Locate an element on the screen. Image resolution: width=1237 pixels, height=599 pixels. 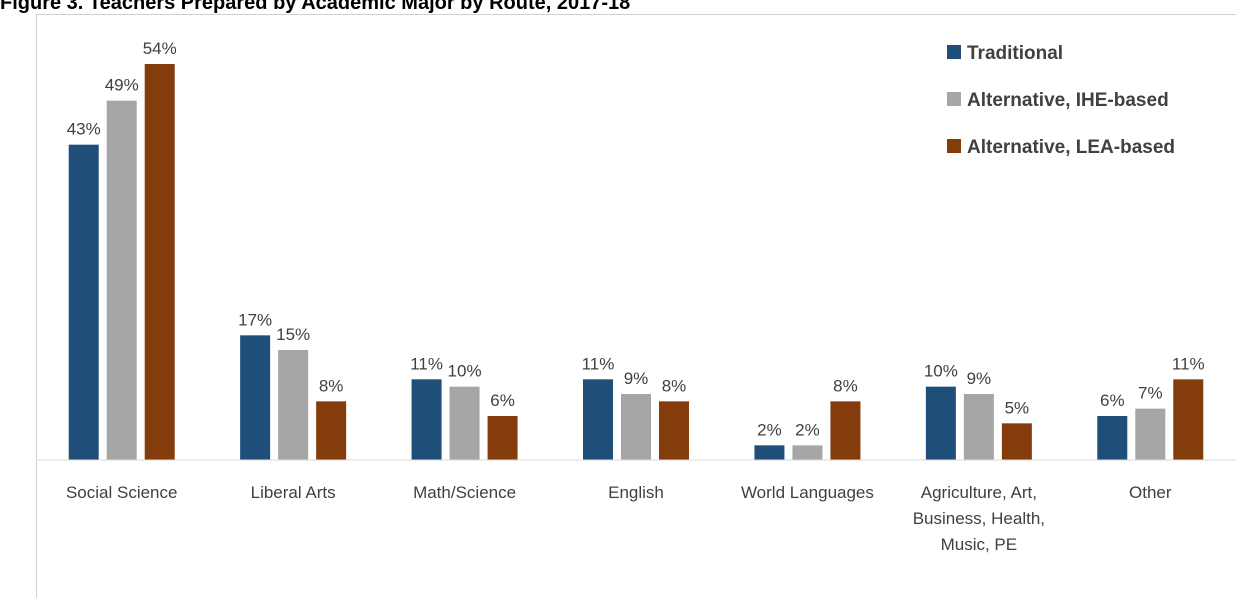
value-label-alternative-ihe-based-liberal-arts: 15% is located at coordinates (293, 334).